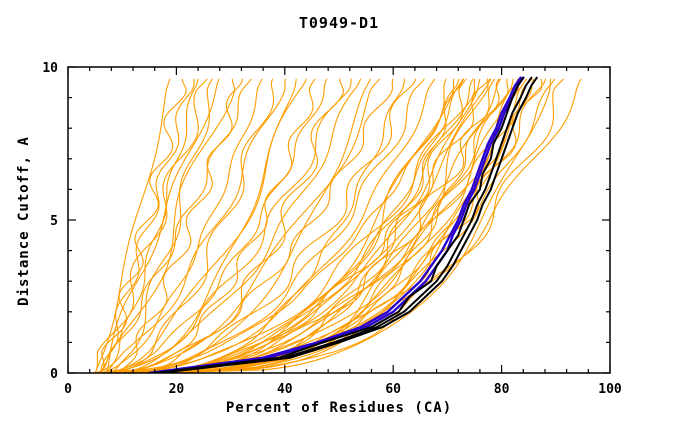 The width and height of the screenshot is (680, 440). What do you see at coordinates (54, 221) in the screenshot?
I see `svg-text: 5` at bounding box center [54, 221].